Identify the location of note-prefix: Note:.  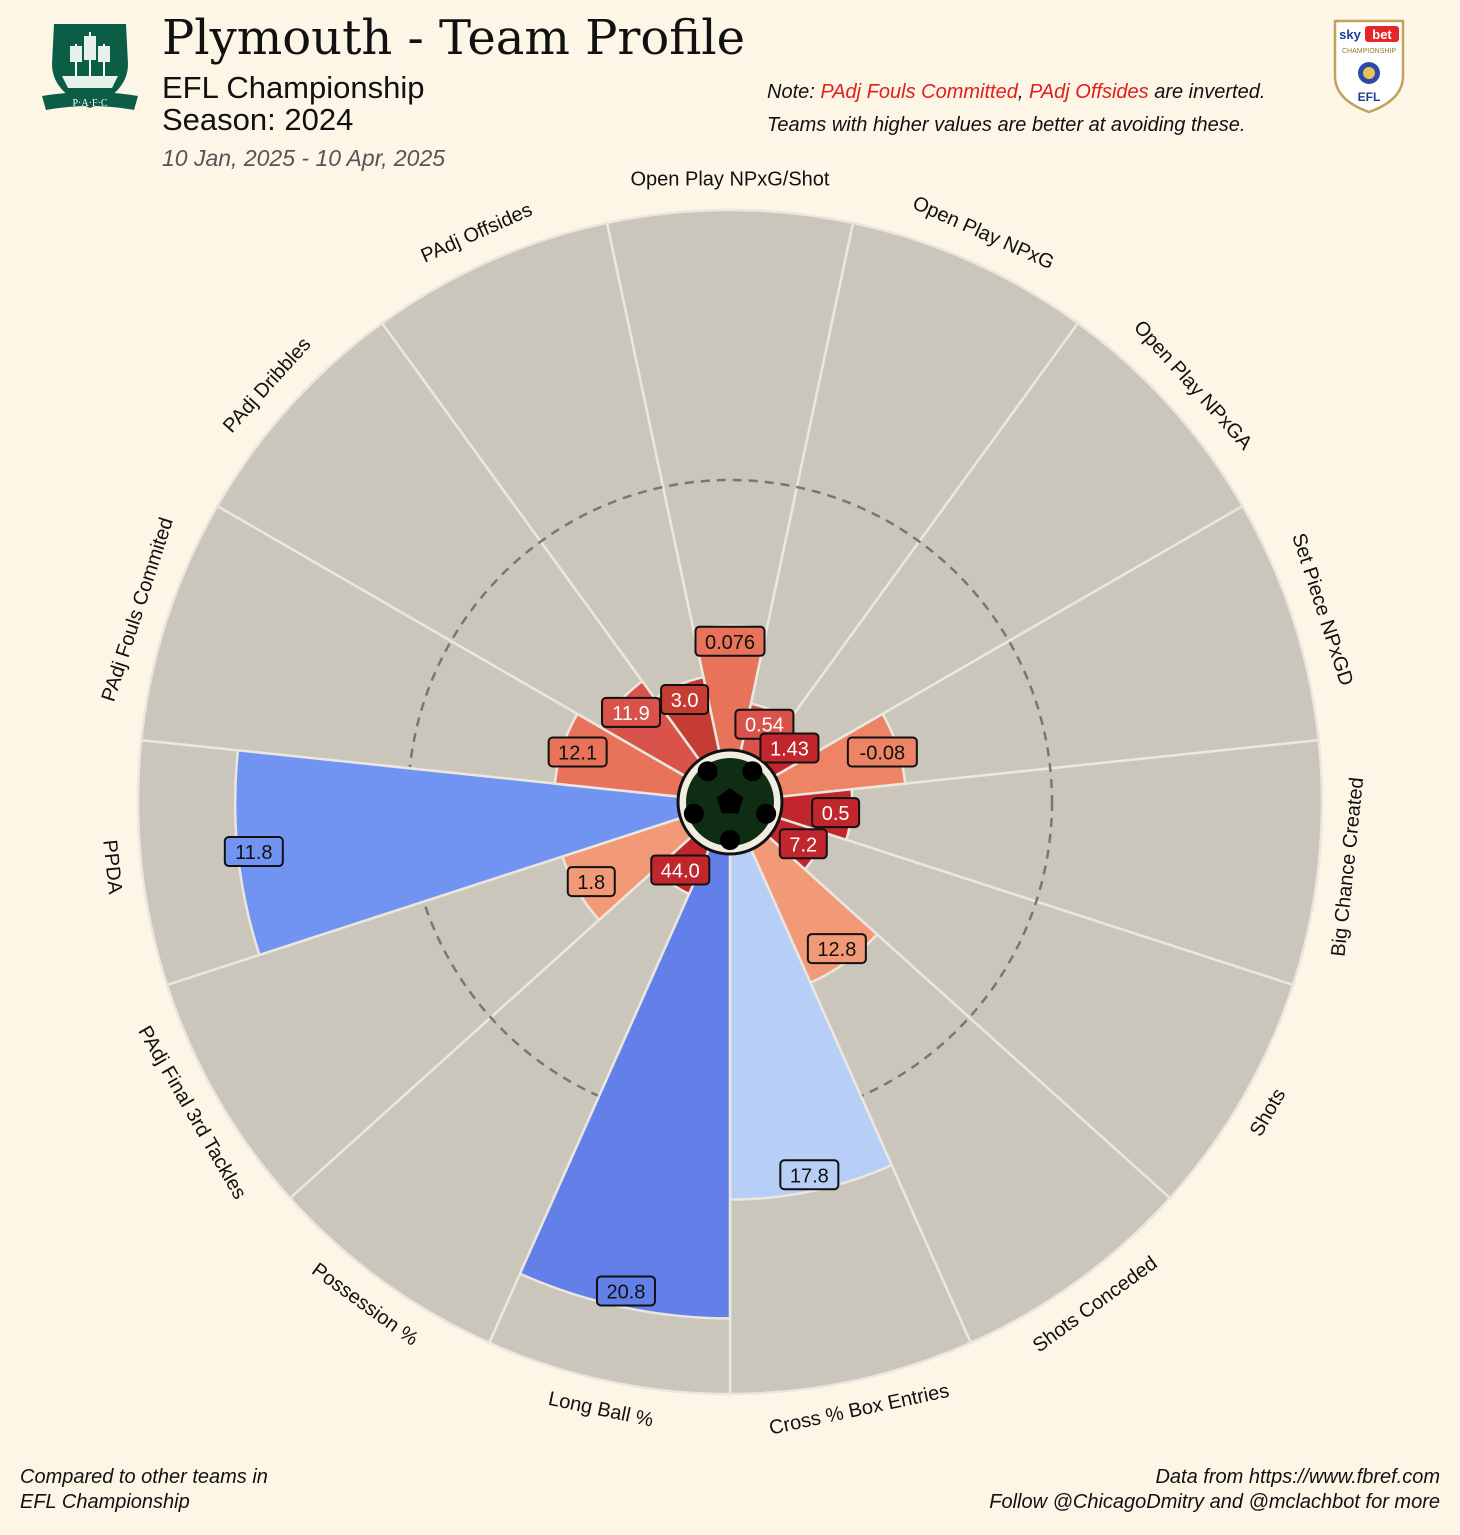
(794, 92).